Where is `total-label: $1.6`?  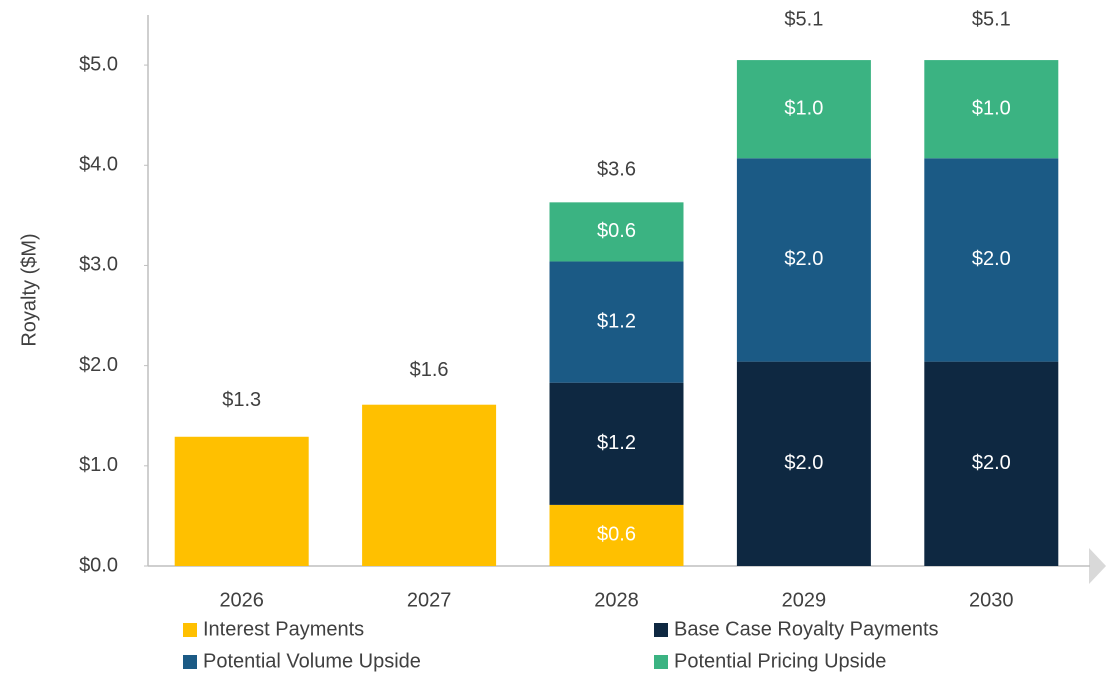 total-label: $1.6 is located at coordinates (429, 370).